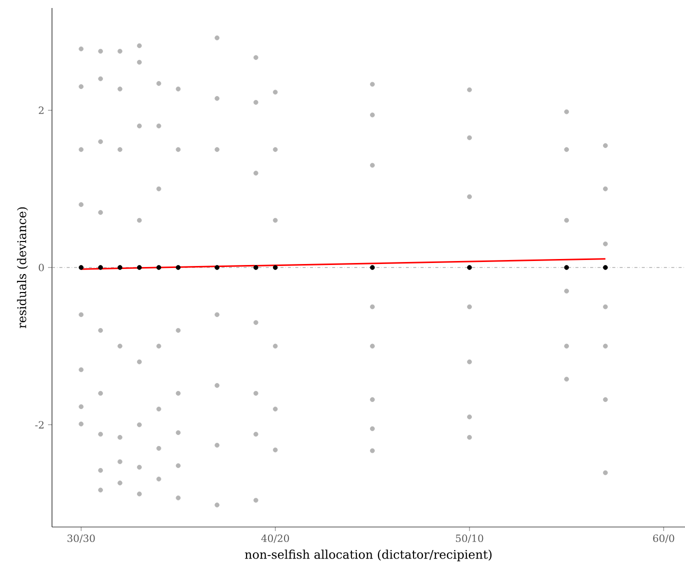 Image resolution: width=685 pixels, height=574 pixels. I want to click on x-tick-label: 60/0, so click(663, 538).